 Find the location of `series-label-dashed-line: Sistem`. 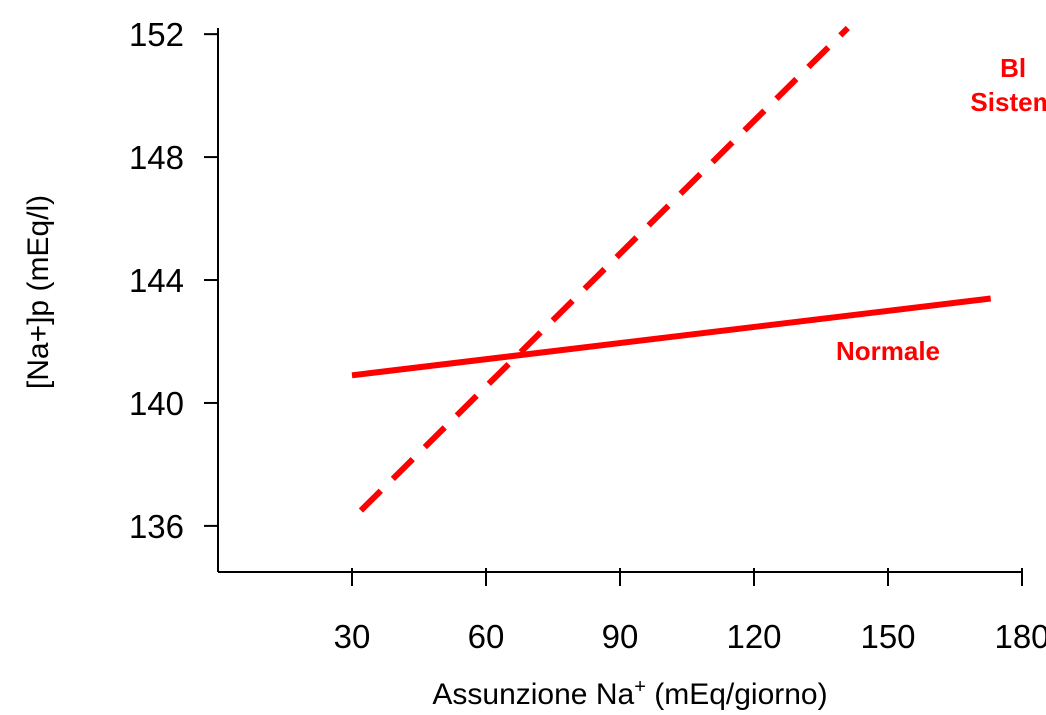

series-label-dashed-line: Sistem is located at coordinates (1008, 102).